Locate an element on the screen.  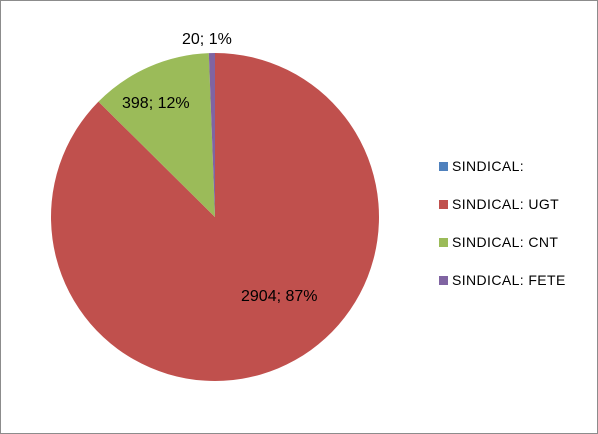
data-label-ugt: 2904; 87% is located at coordinates (279, 296).